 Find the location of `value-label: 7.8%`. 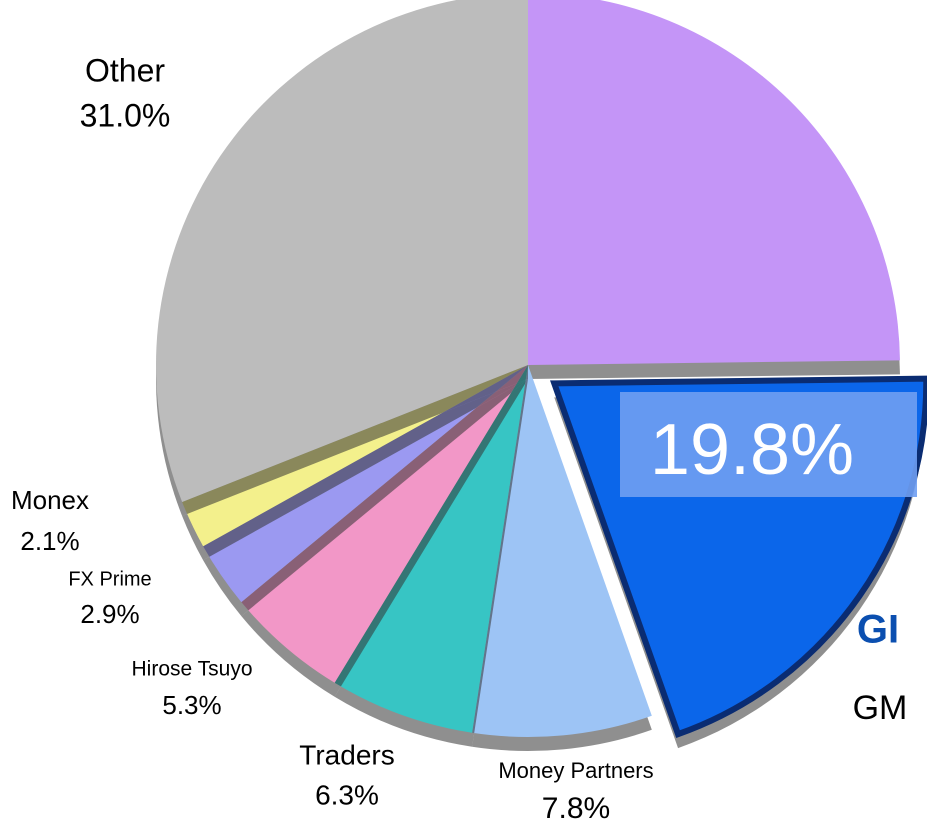

value-label: 7.8% is located at coordinates (576, 808).